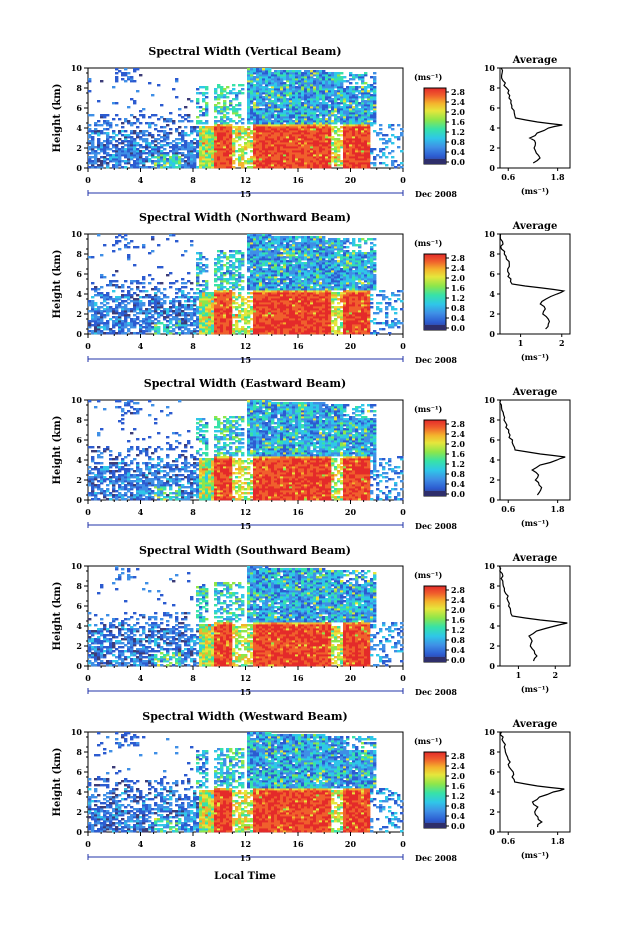 The height and width of the screenshot is (929, 624). Describe the element at coordinates (245, 217) in the screenshot. I see `panel-title: Spectral Width (Northward Beam)` at that location.